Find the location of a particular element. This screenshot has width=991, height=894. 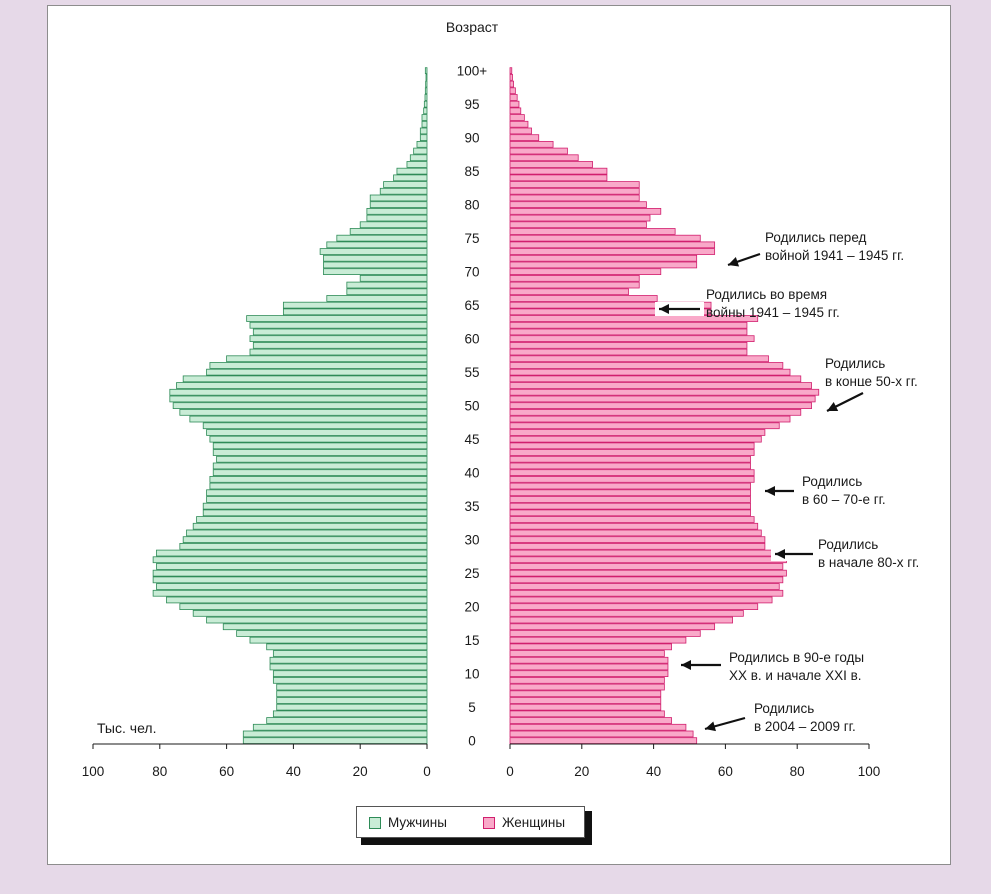

age-tick-label: 40 is located at coordinates (471, 473).